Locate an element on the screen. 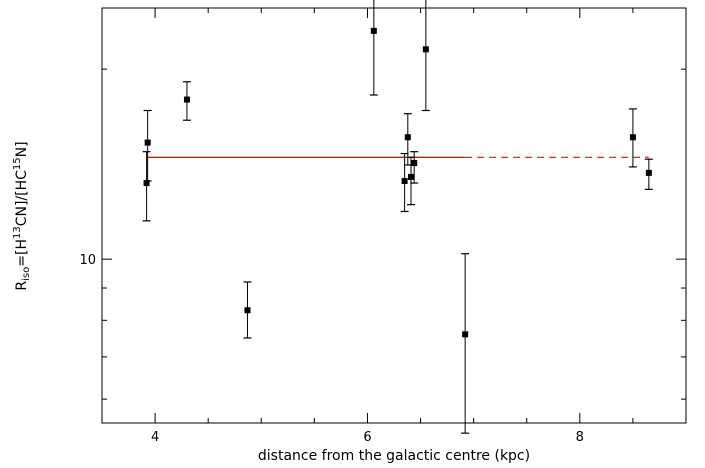  y-axis-label: Riso=[H13CN]/[HC15N] is located at coordinates (22, 215).